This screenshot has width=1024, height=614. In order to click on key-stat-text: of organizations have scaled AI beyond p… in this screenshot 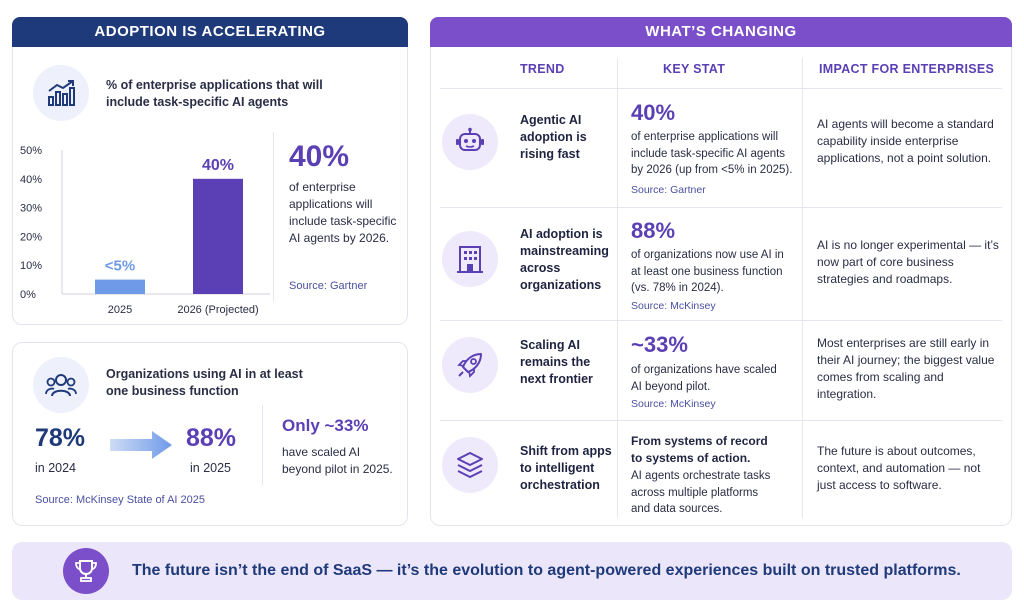, I will do `click(704, 378)`.